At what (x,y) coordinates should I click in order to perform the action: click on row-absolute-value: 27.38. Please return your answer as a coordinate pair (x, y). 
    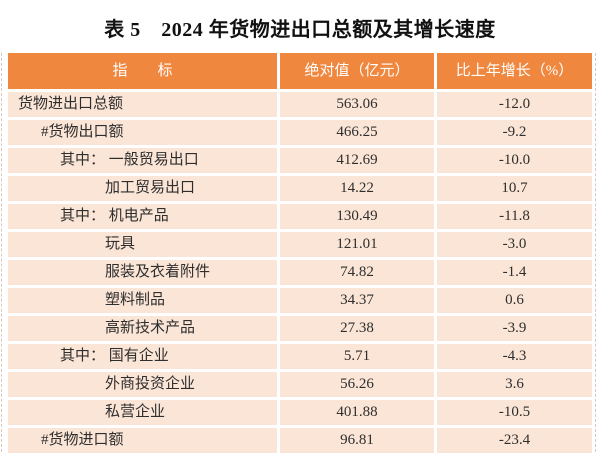
    Looking at the image, I should click on (357, 328).